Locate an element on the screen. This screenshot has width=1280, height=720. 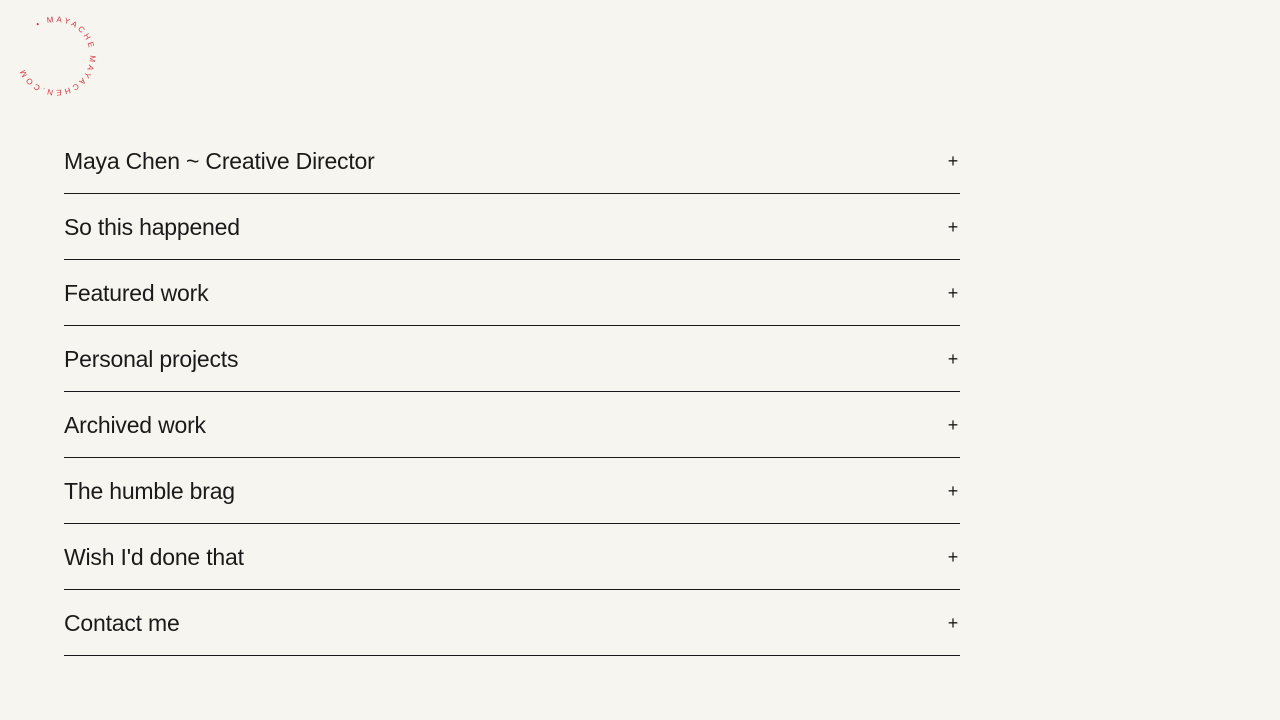
accordion-item-label: Wish I'd done that is located at coordinates (154, 557).